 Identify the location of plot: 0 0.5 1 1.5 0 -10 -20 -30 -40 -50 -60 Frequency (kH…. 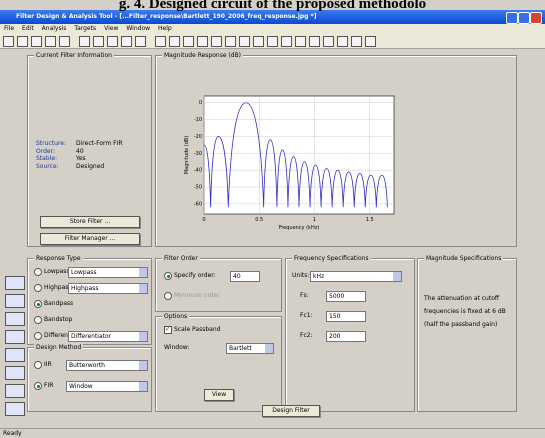
(289, 163).